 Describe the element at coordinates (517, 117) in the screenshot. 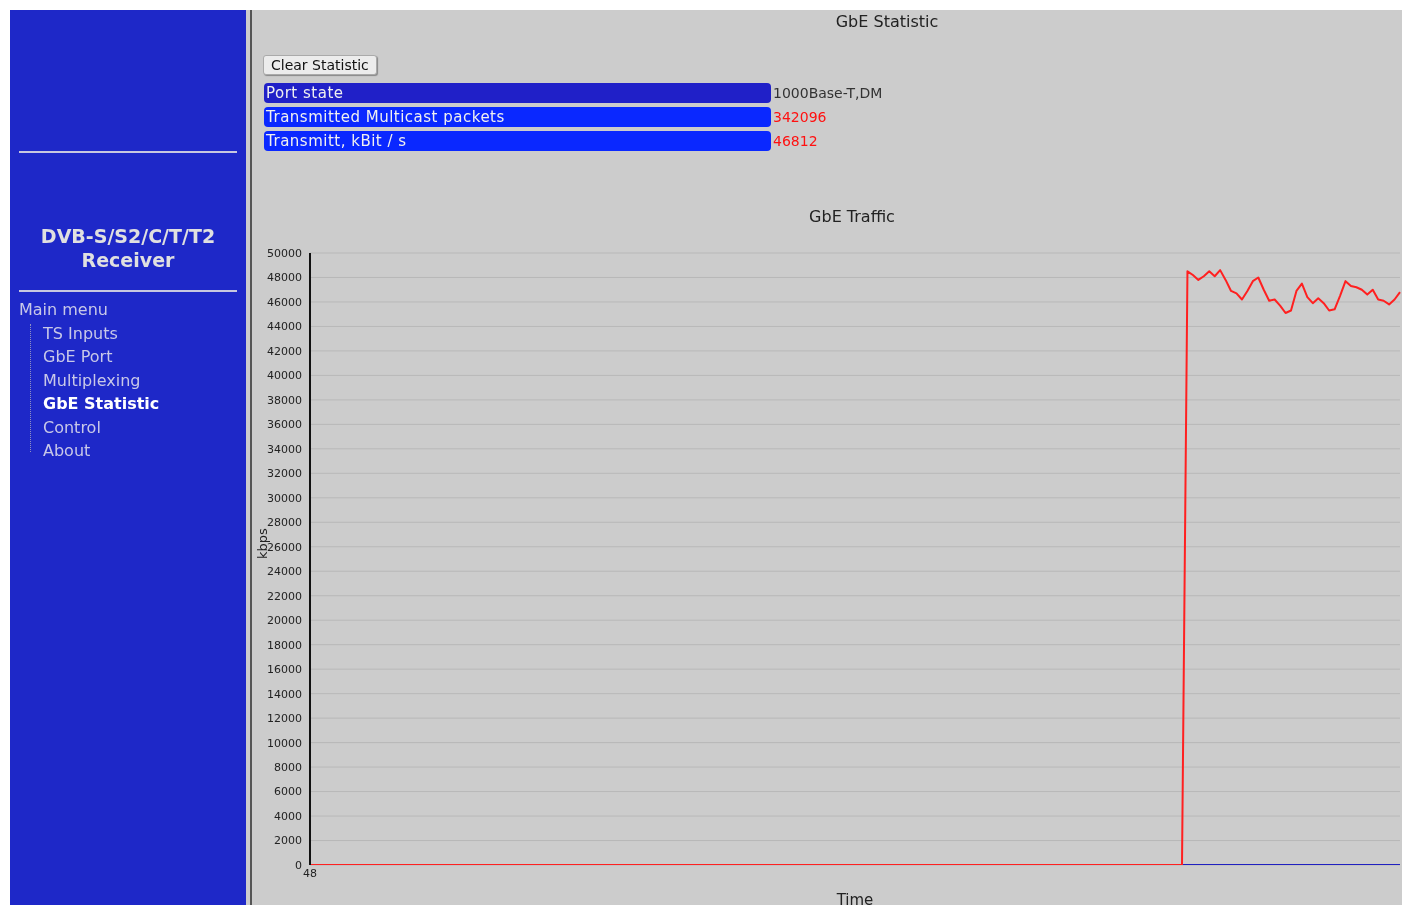

I see `text: Transmitted Multicast packets` at that location.